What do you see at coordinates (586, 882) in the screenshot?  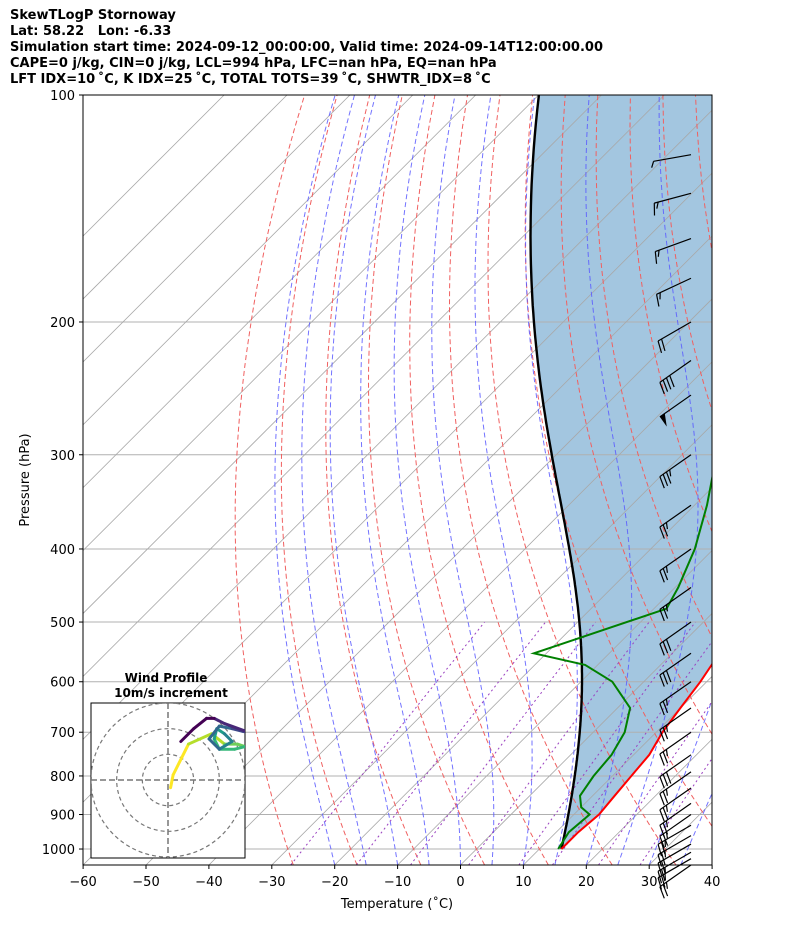 I see `x-tick-label: 20` at bounding box center [586, 882].